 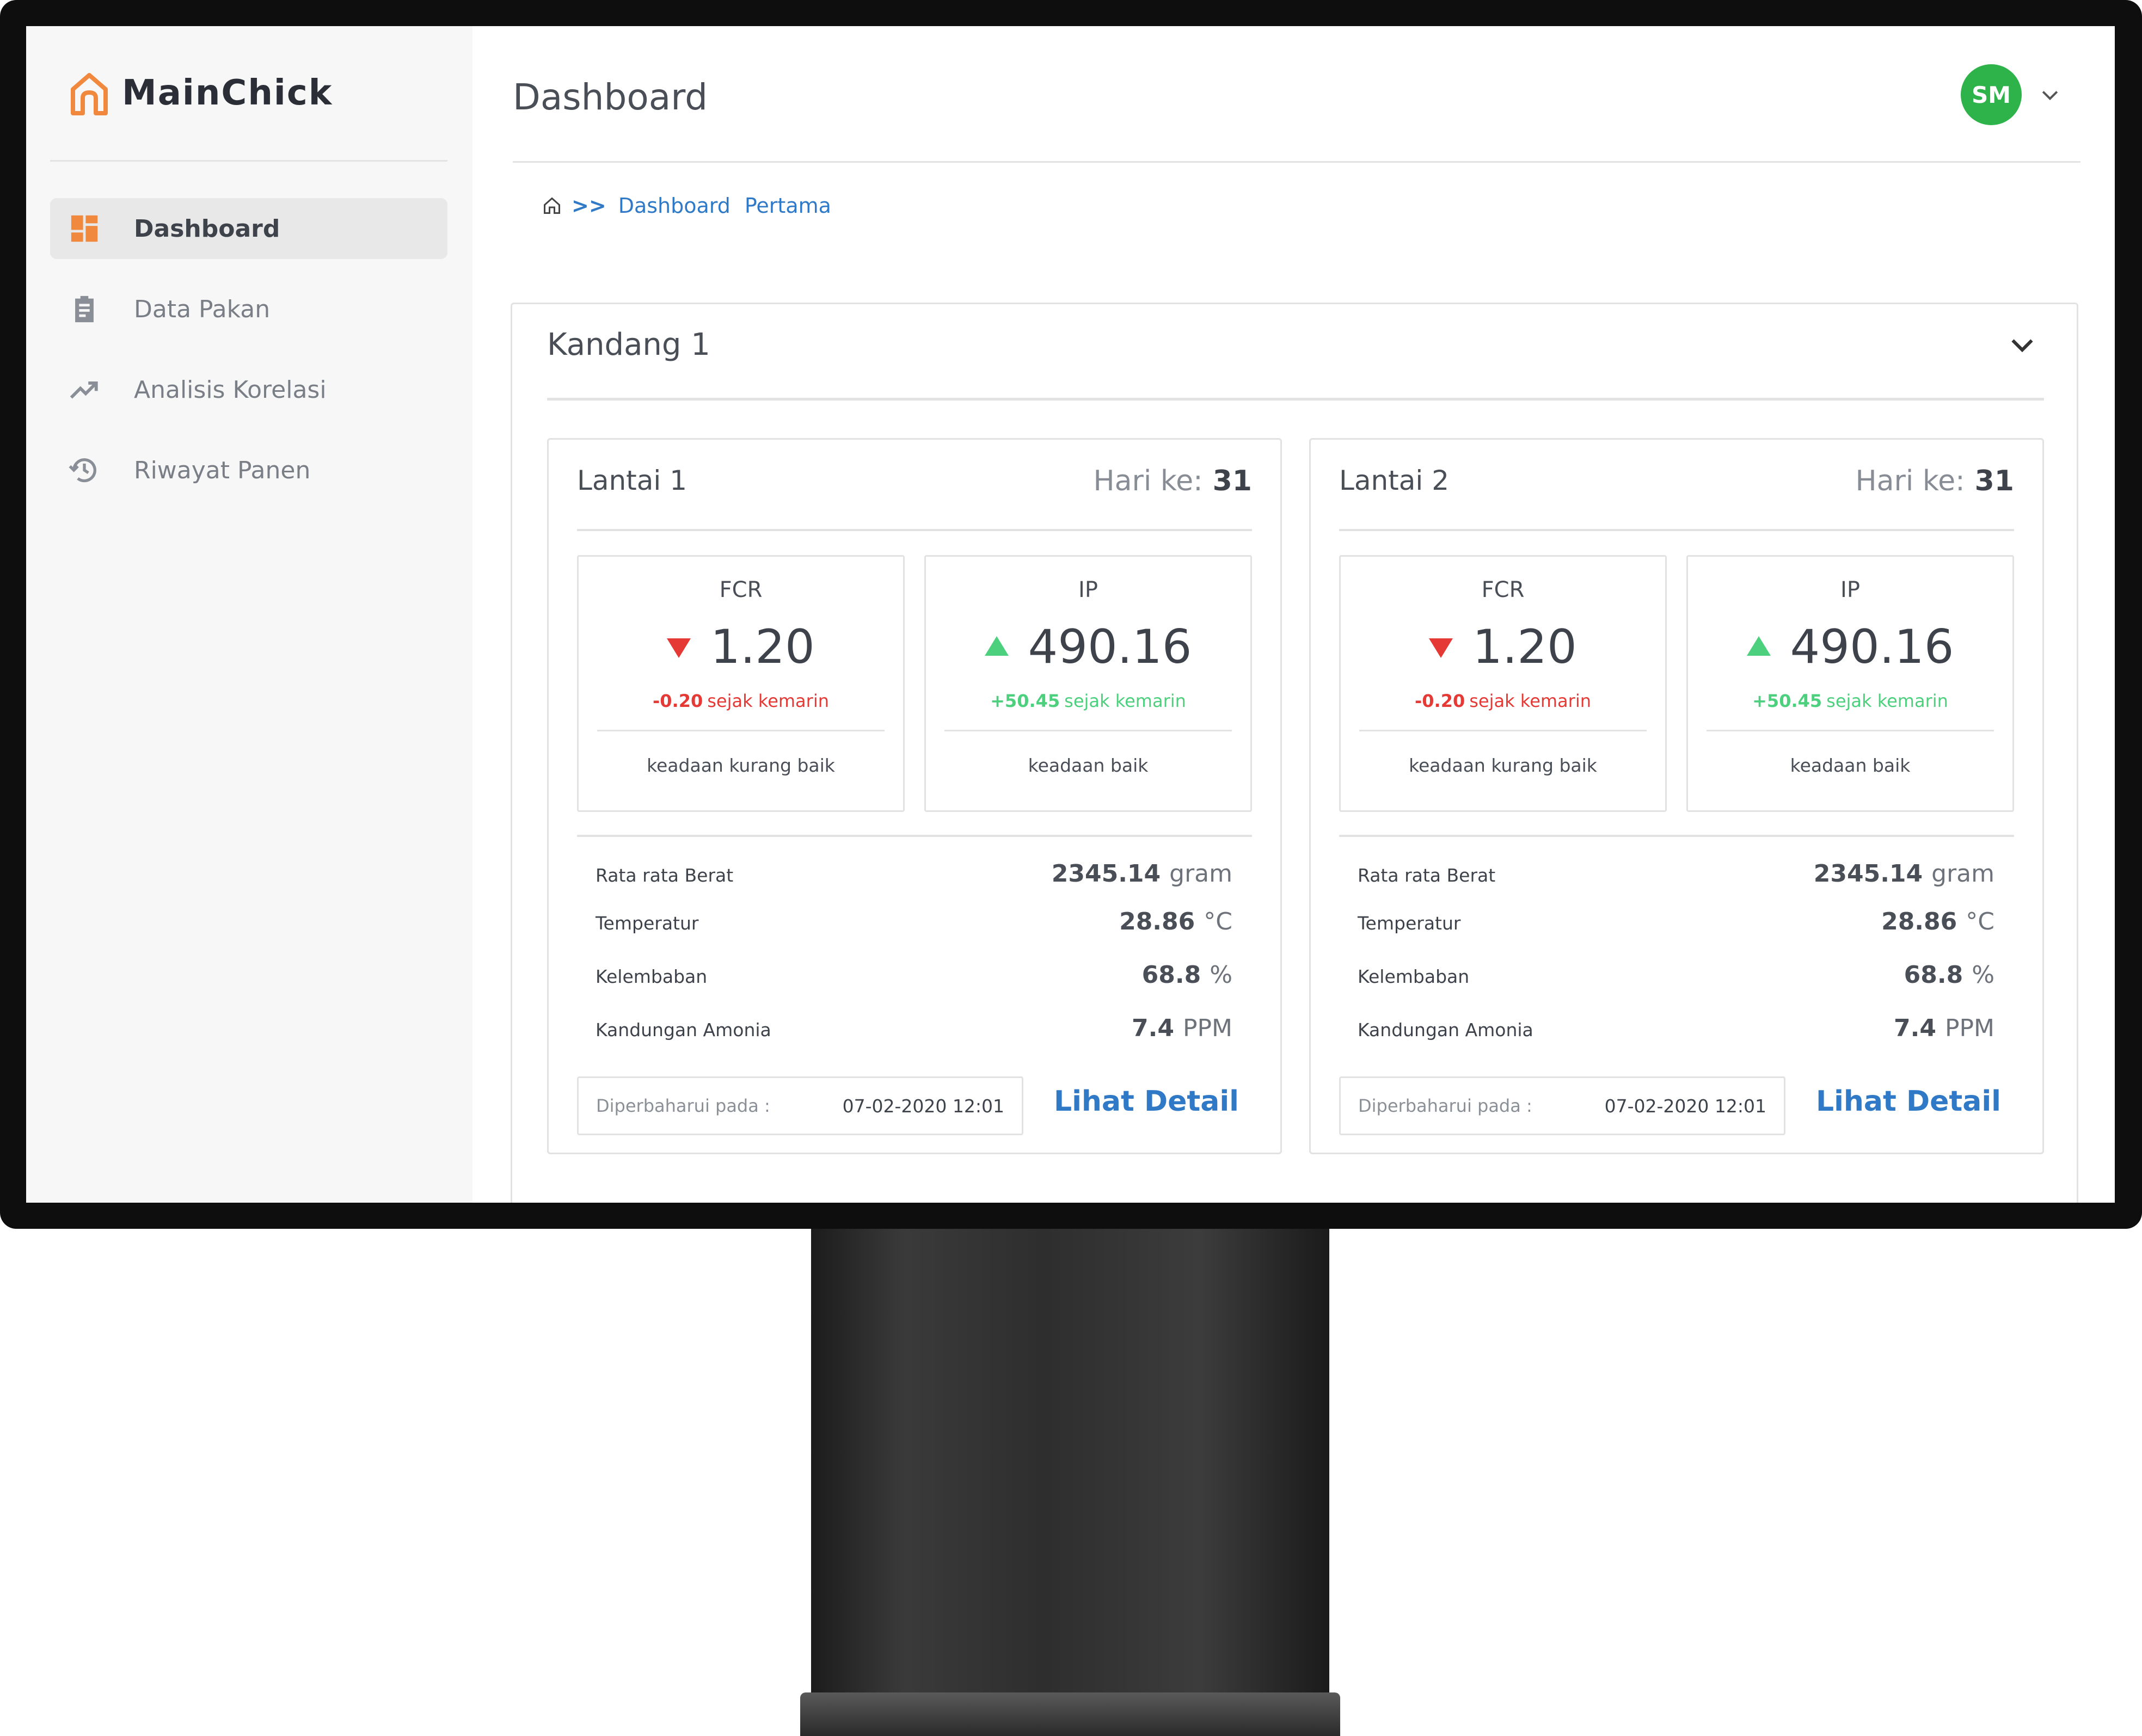 What do you see at coordinates (1562, 1105) in the screenshot?
I see `updated-box: Diperbaharui pada : 07-02-2020 12:01` at bounding box center [1562, 1105].